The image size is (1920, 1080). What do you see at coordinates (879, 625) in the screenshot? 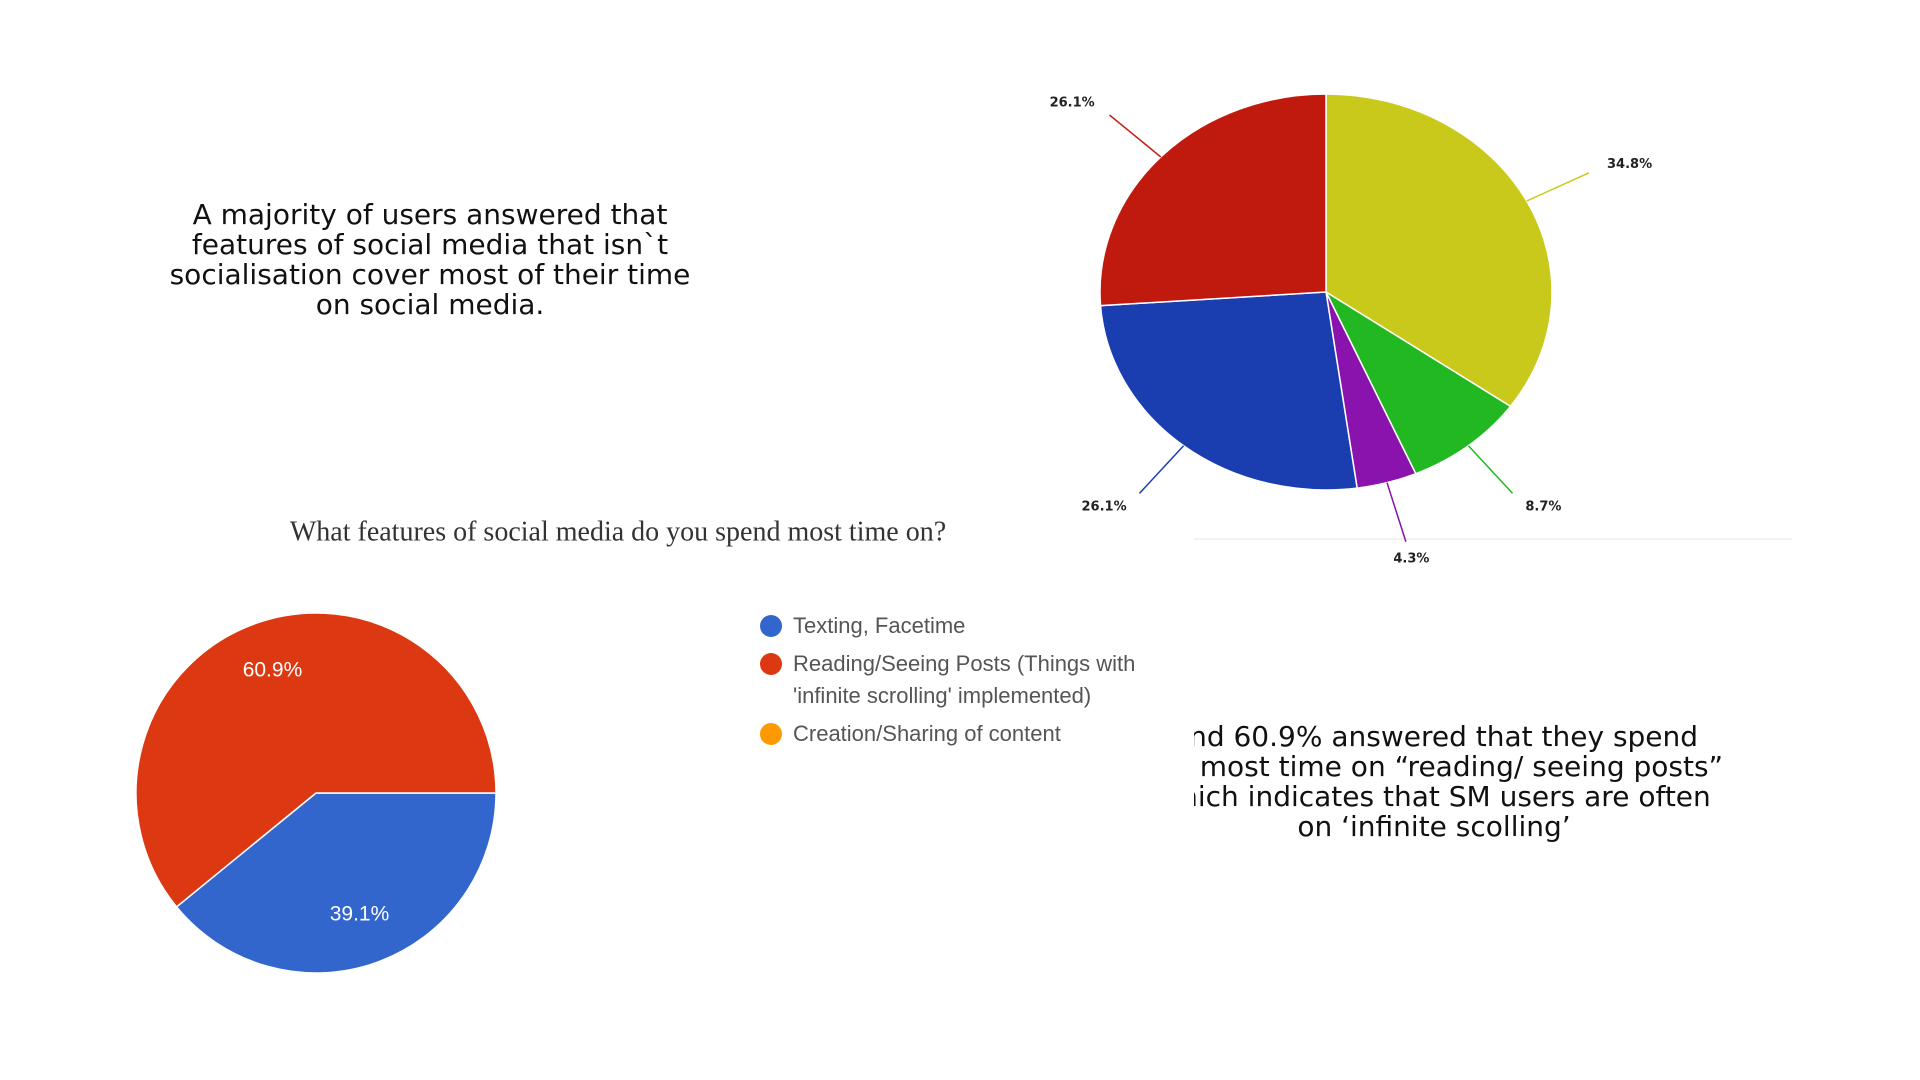
I see `legend-entry: Texting, Facetime` at bounding box center [879, 625].